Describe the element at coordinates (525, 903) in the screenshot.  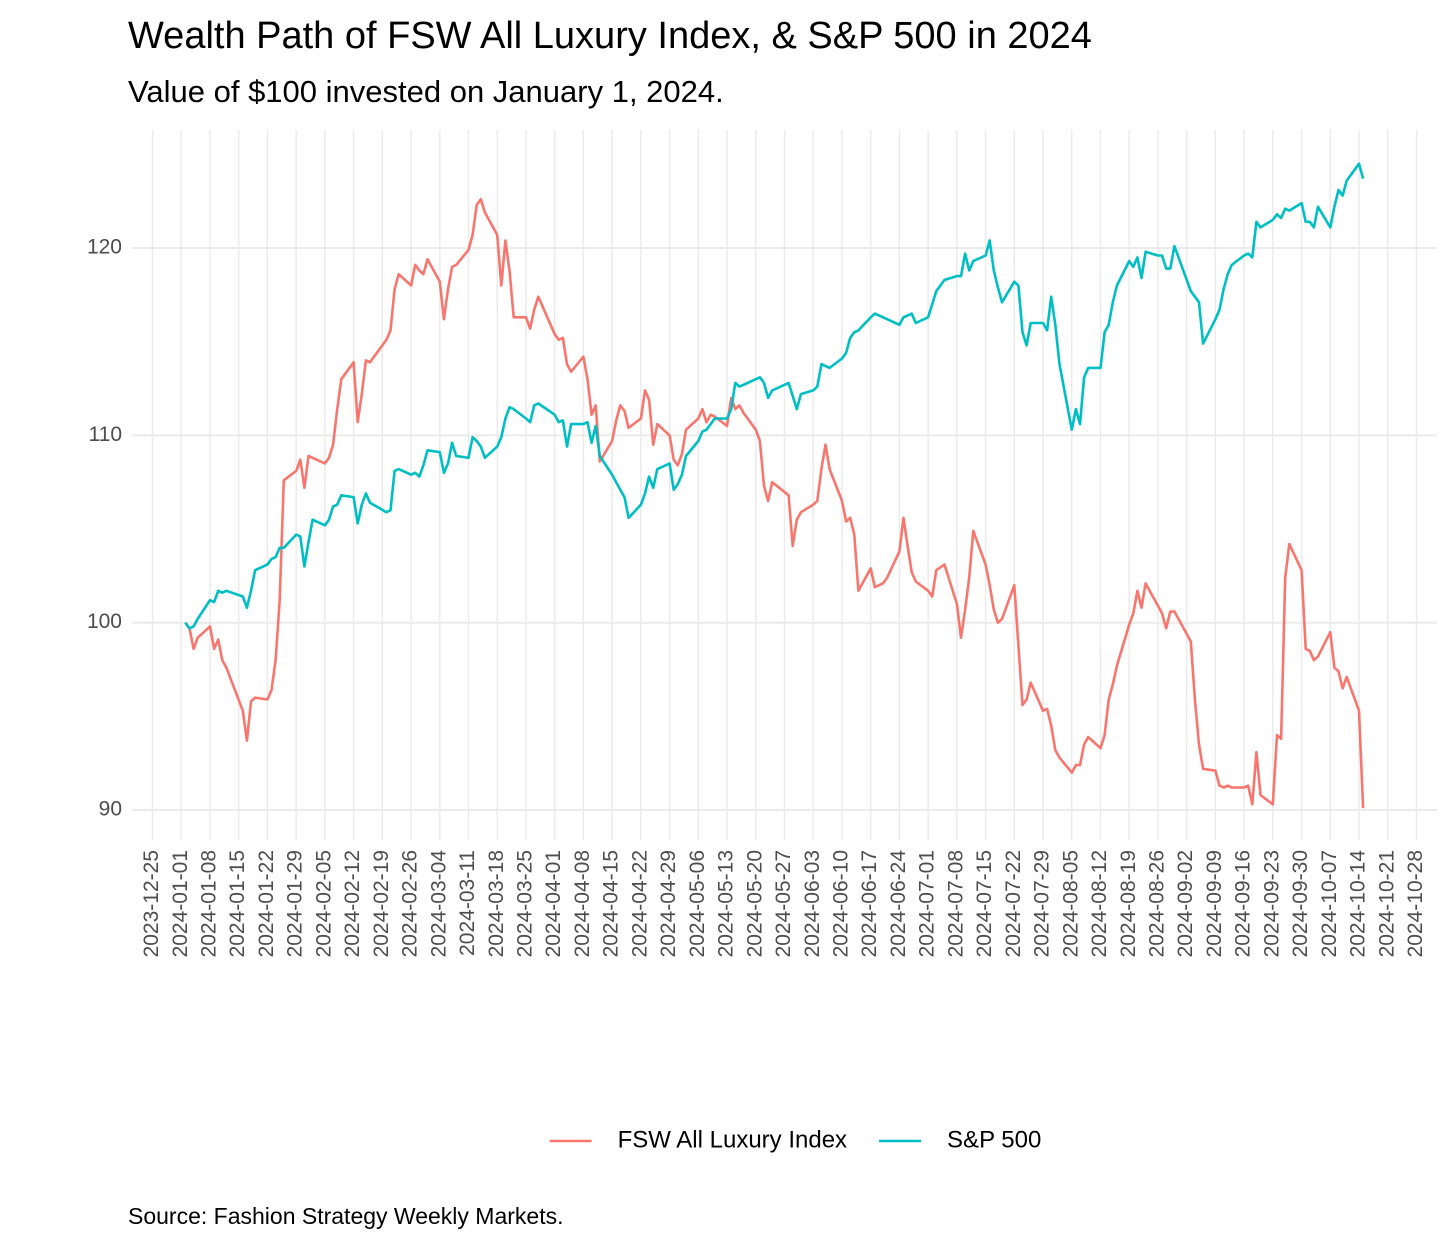
I see `x-tick-label: 2024-03-25` at that location.